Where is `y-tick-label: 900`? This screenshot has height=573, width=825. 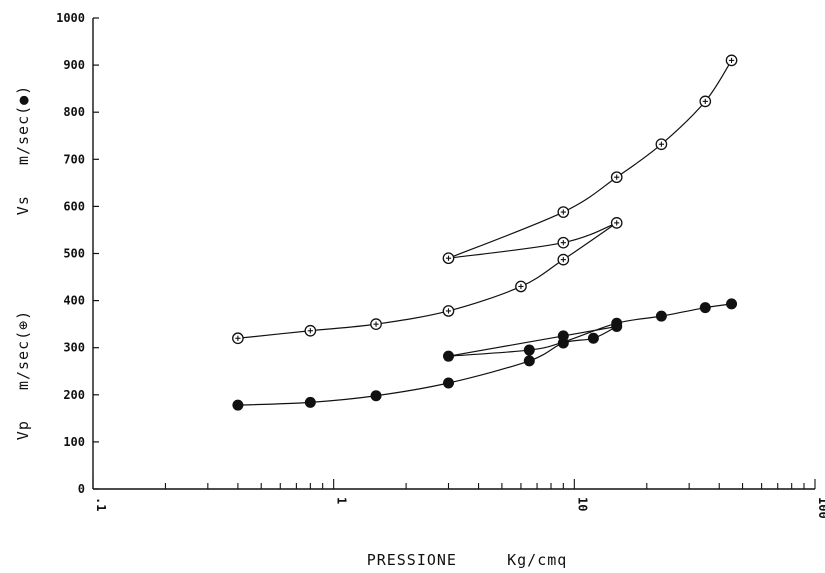 y-tick-label: 900 is located at coordinates (74, 65).